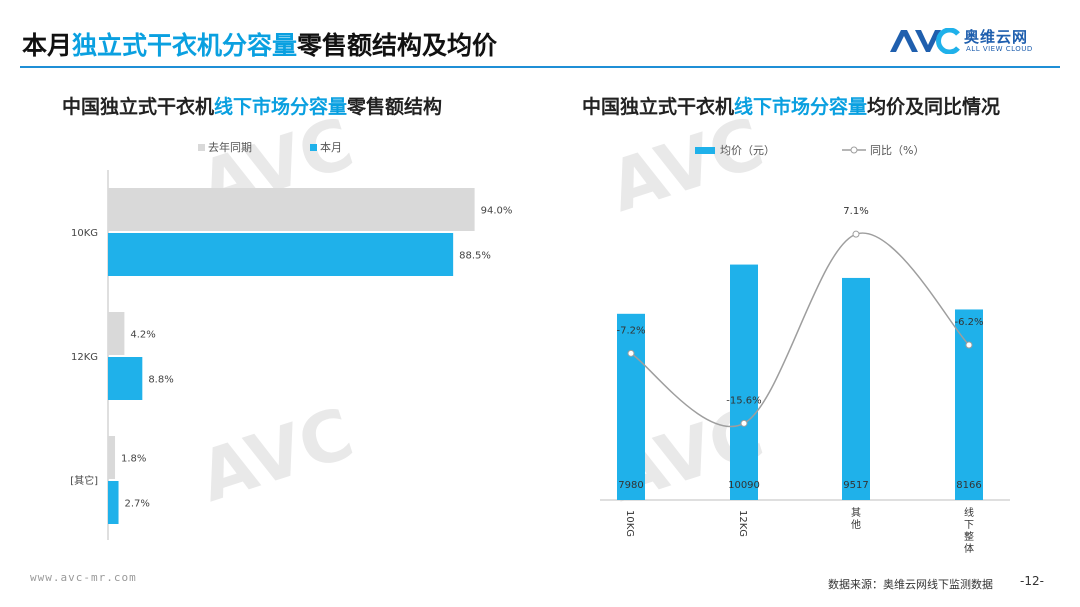 The height and width of the screenshot is (607, 1080). I want to click on page-number: -12-, so click(1032, 581).